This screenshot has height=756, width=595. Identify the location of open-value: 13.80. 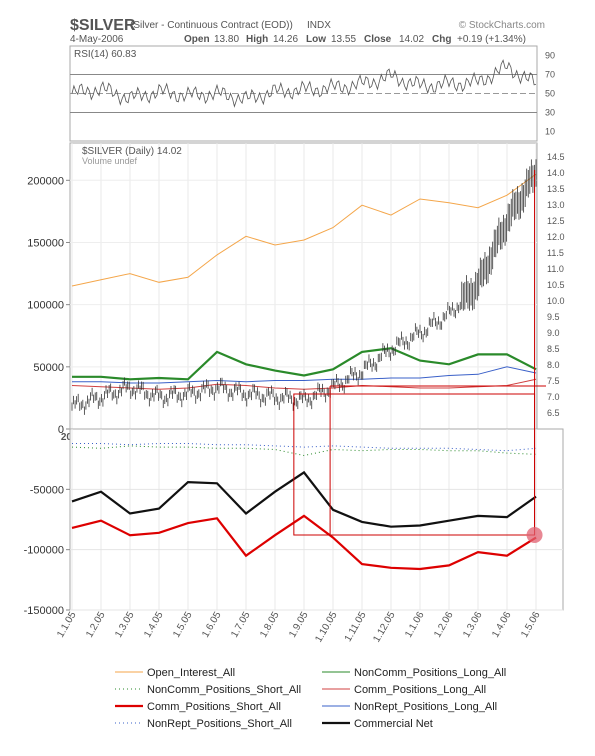
(226, 39).